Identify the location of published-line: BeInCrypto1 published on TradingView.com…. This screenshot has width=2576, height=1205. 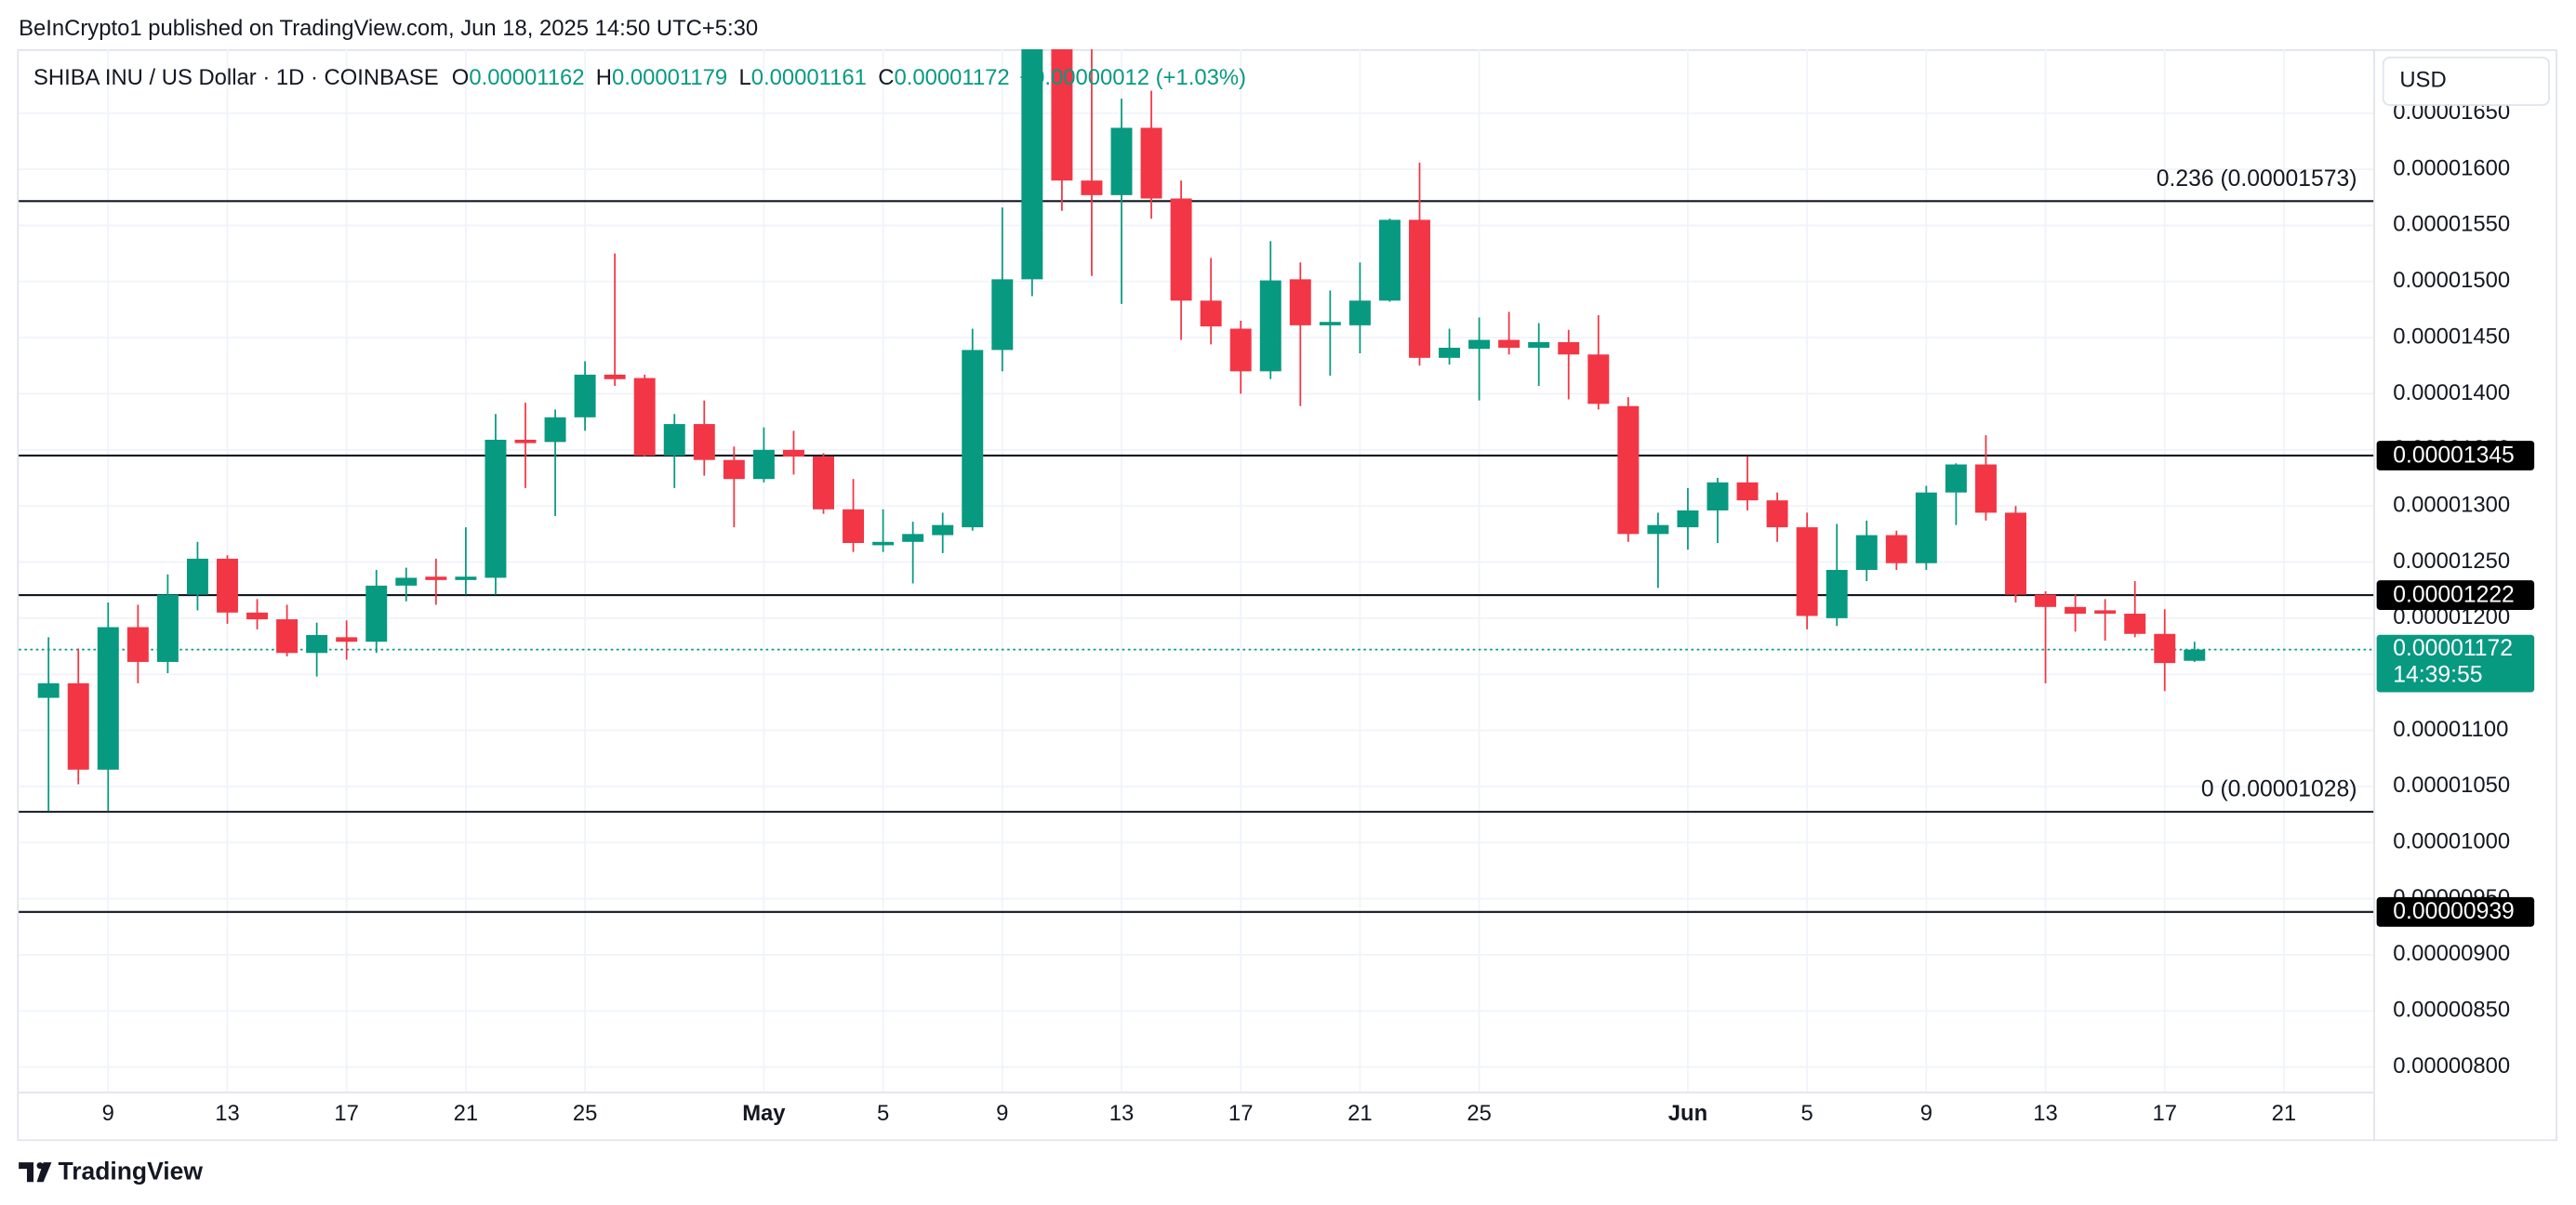
(388, 28).